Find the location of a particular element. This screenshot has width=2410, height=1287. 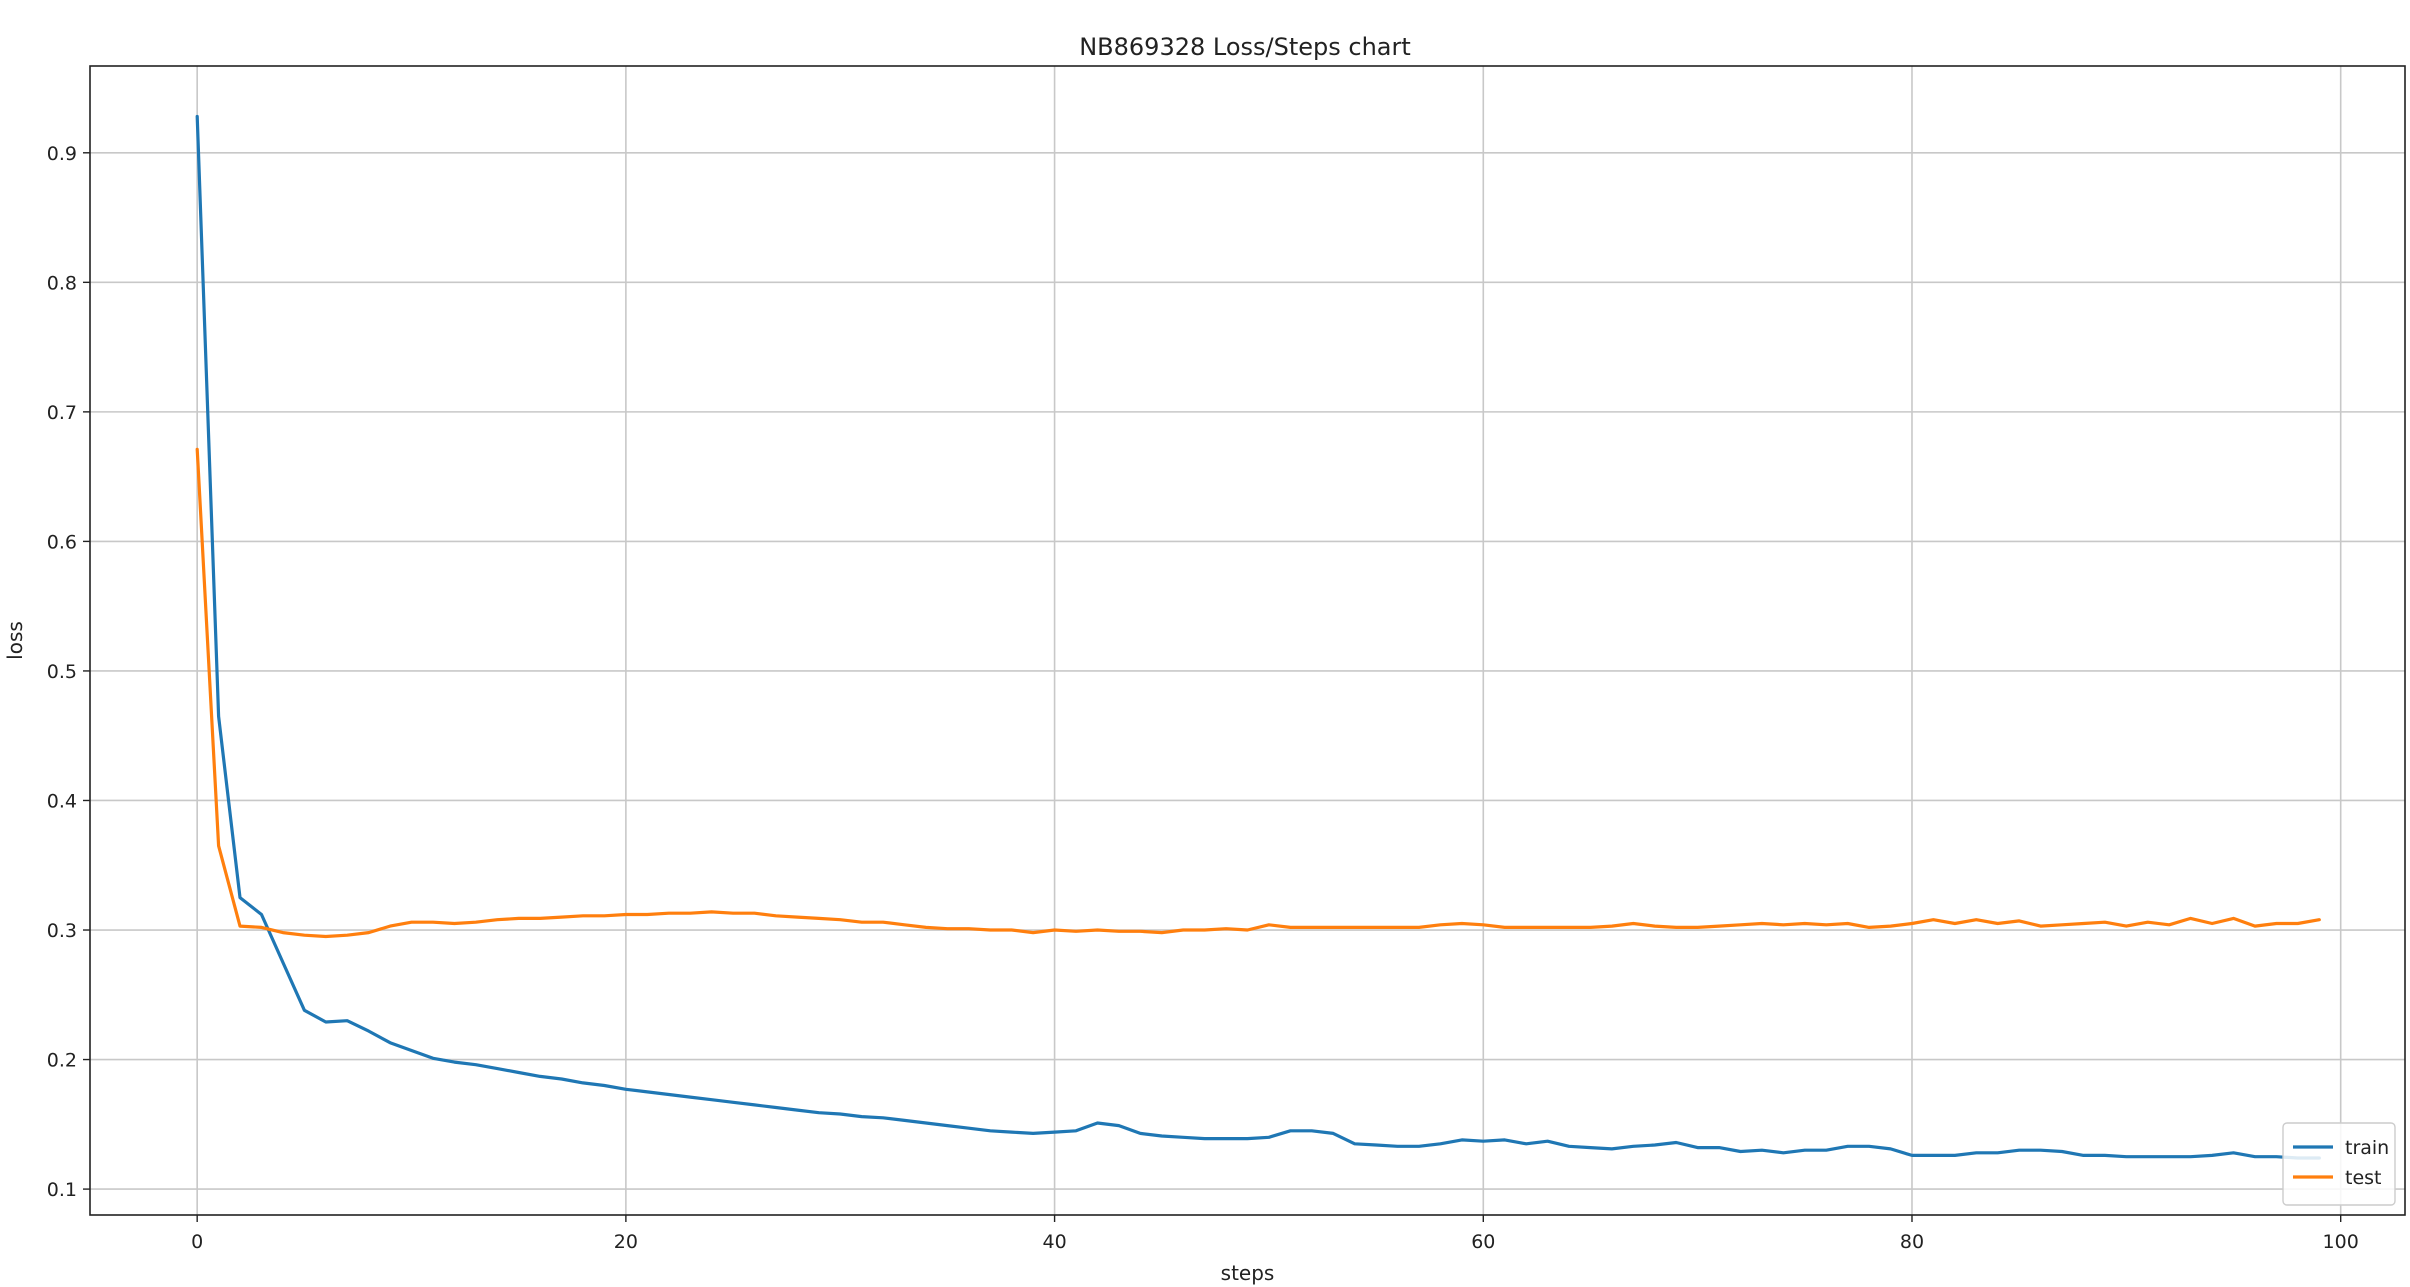

y-tick-label: 0.6 is located at coordinates (62, 542).